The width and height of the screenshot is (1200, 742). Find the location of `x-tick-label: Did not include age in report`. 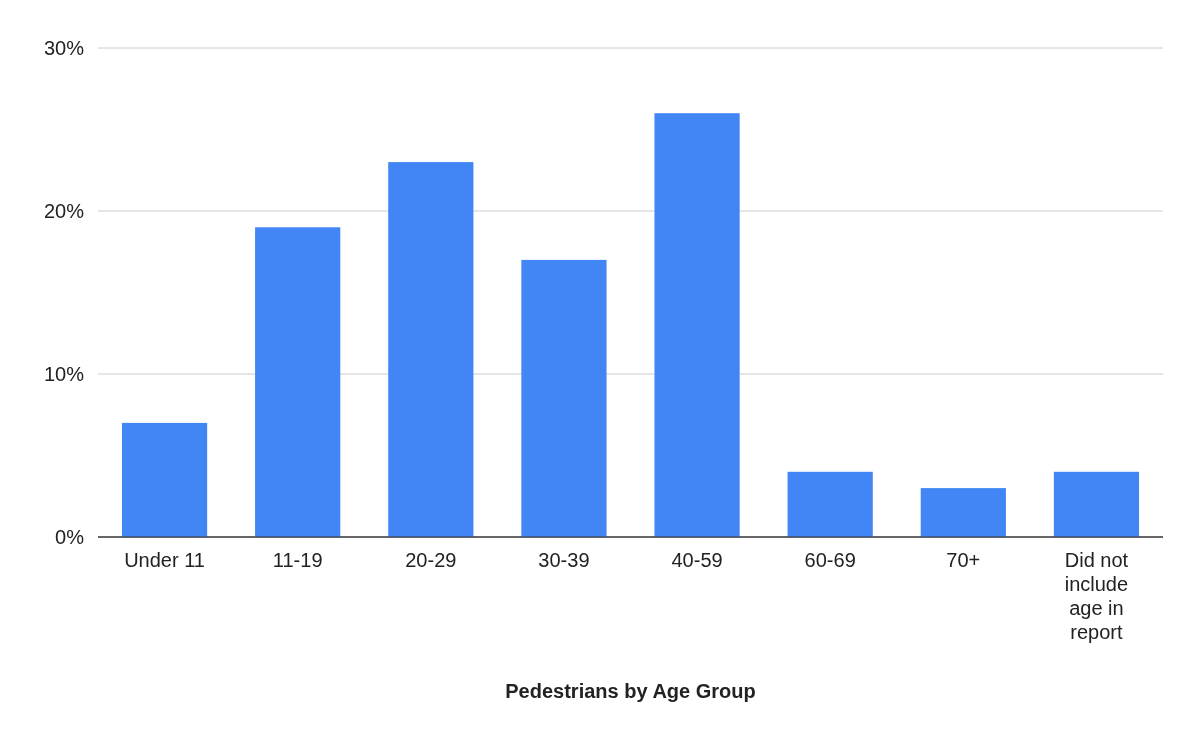

x-tick-label: Did not include age in report is located at coordinates (1096, 596).